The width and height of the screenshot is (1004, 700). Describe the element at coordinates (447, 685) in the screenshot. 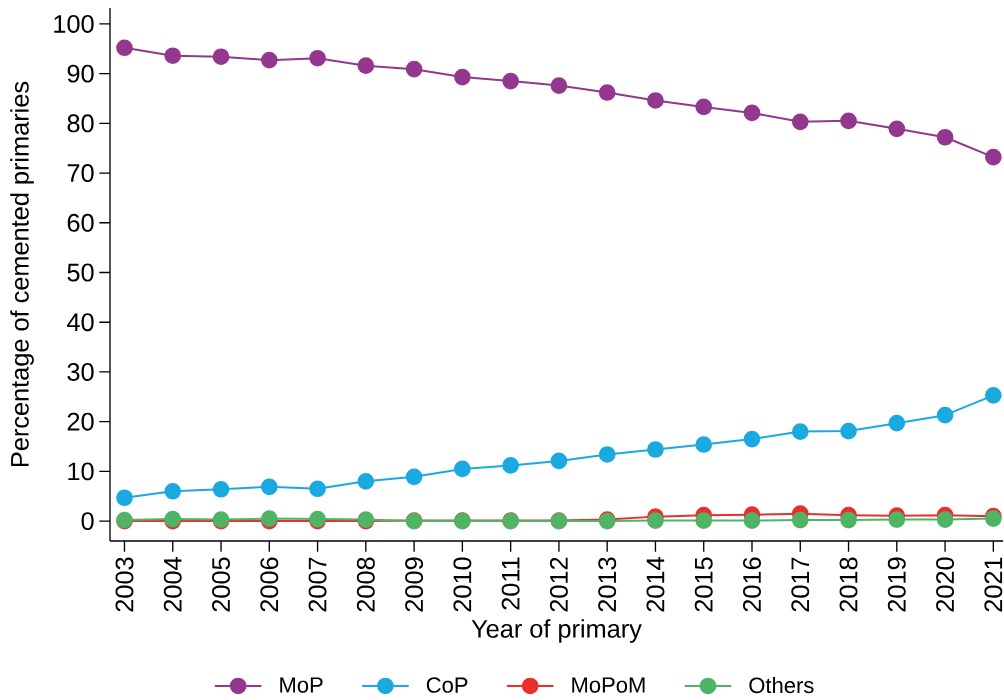

I see `legend-label: CoP` at that location.